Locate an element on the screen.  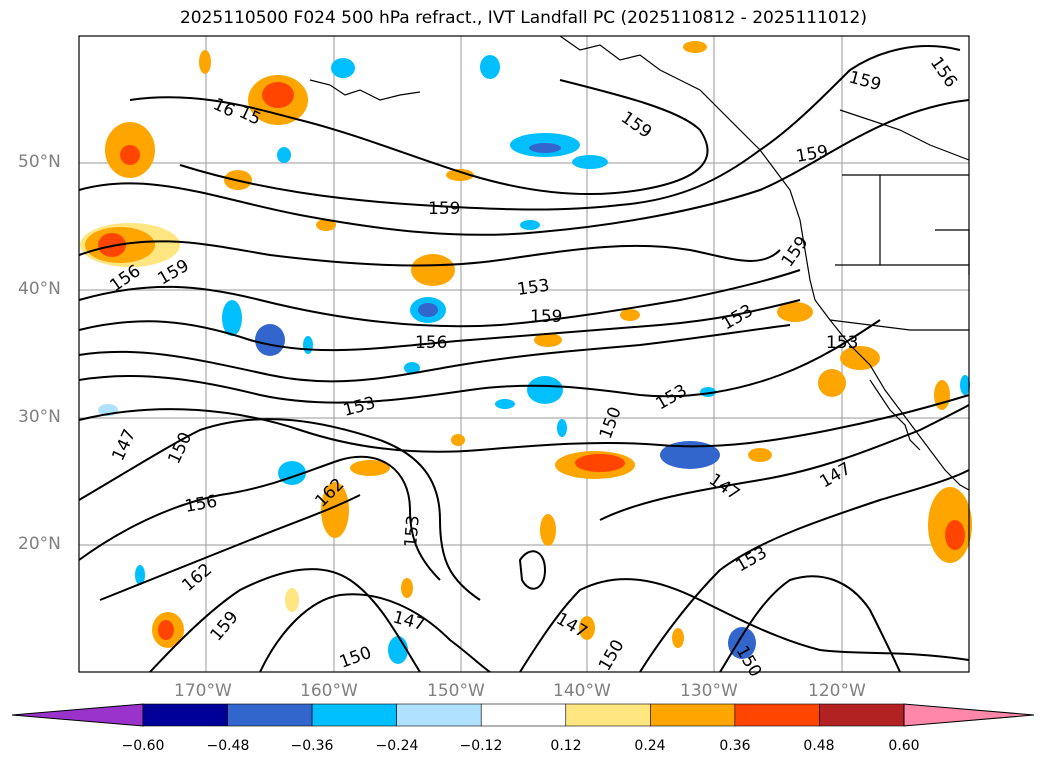
colorbar-tick: 0.60 is located at coordinates (904, 746).